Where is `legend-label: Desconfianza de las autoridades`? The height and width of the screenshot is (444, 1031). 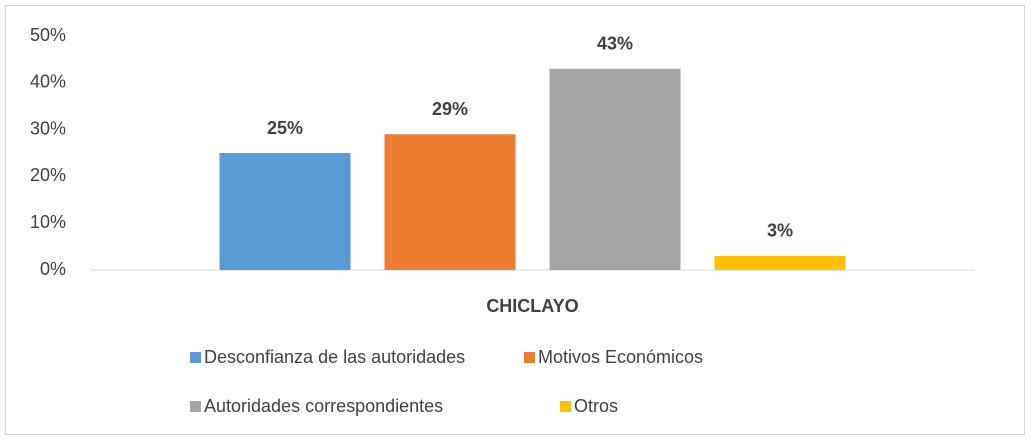
legend-label: Desconfianza de las autoridades is located at coordinates (334, 357).